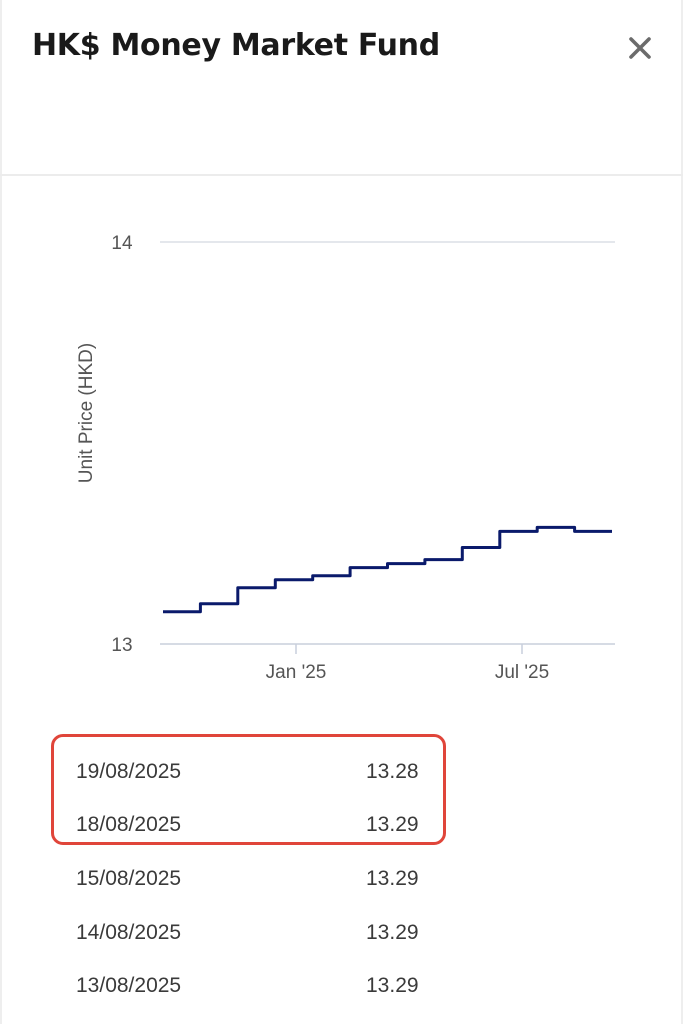 The image size is (683, 1024). What do you see at coordinates (341, 928) in the screenshot?
I see `table-row: 14/08/2025 13.29` at bounding box center [341, 928].